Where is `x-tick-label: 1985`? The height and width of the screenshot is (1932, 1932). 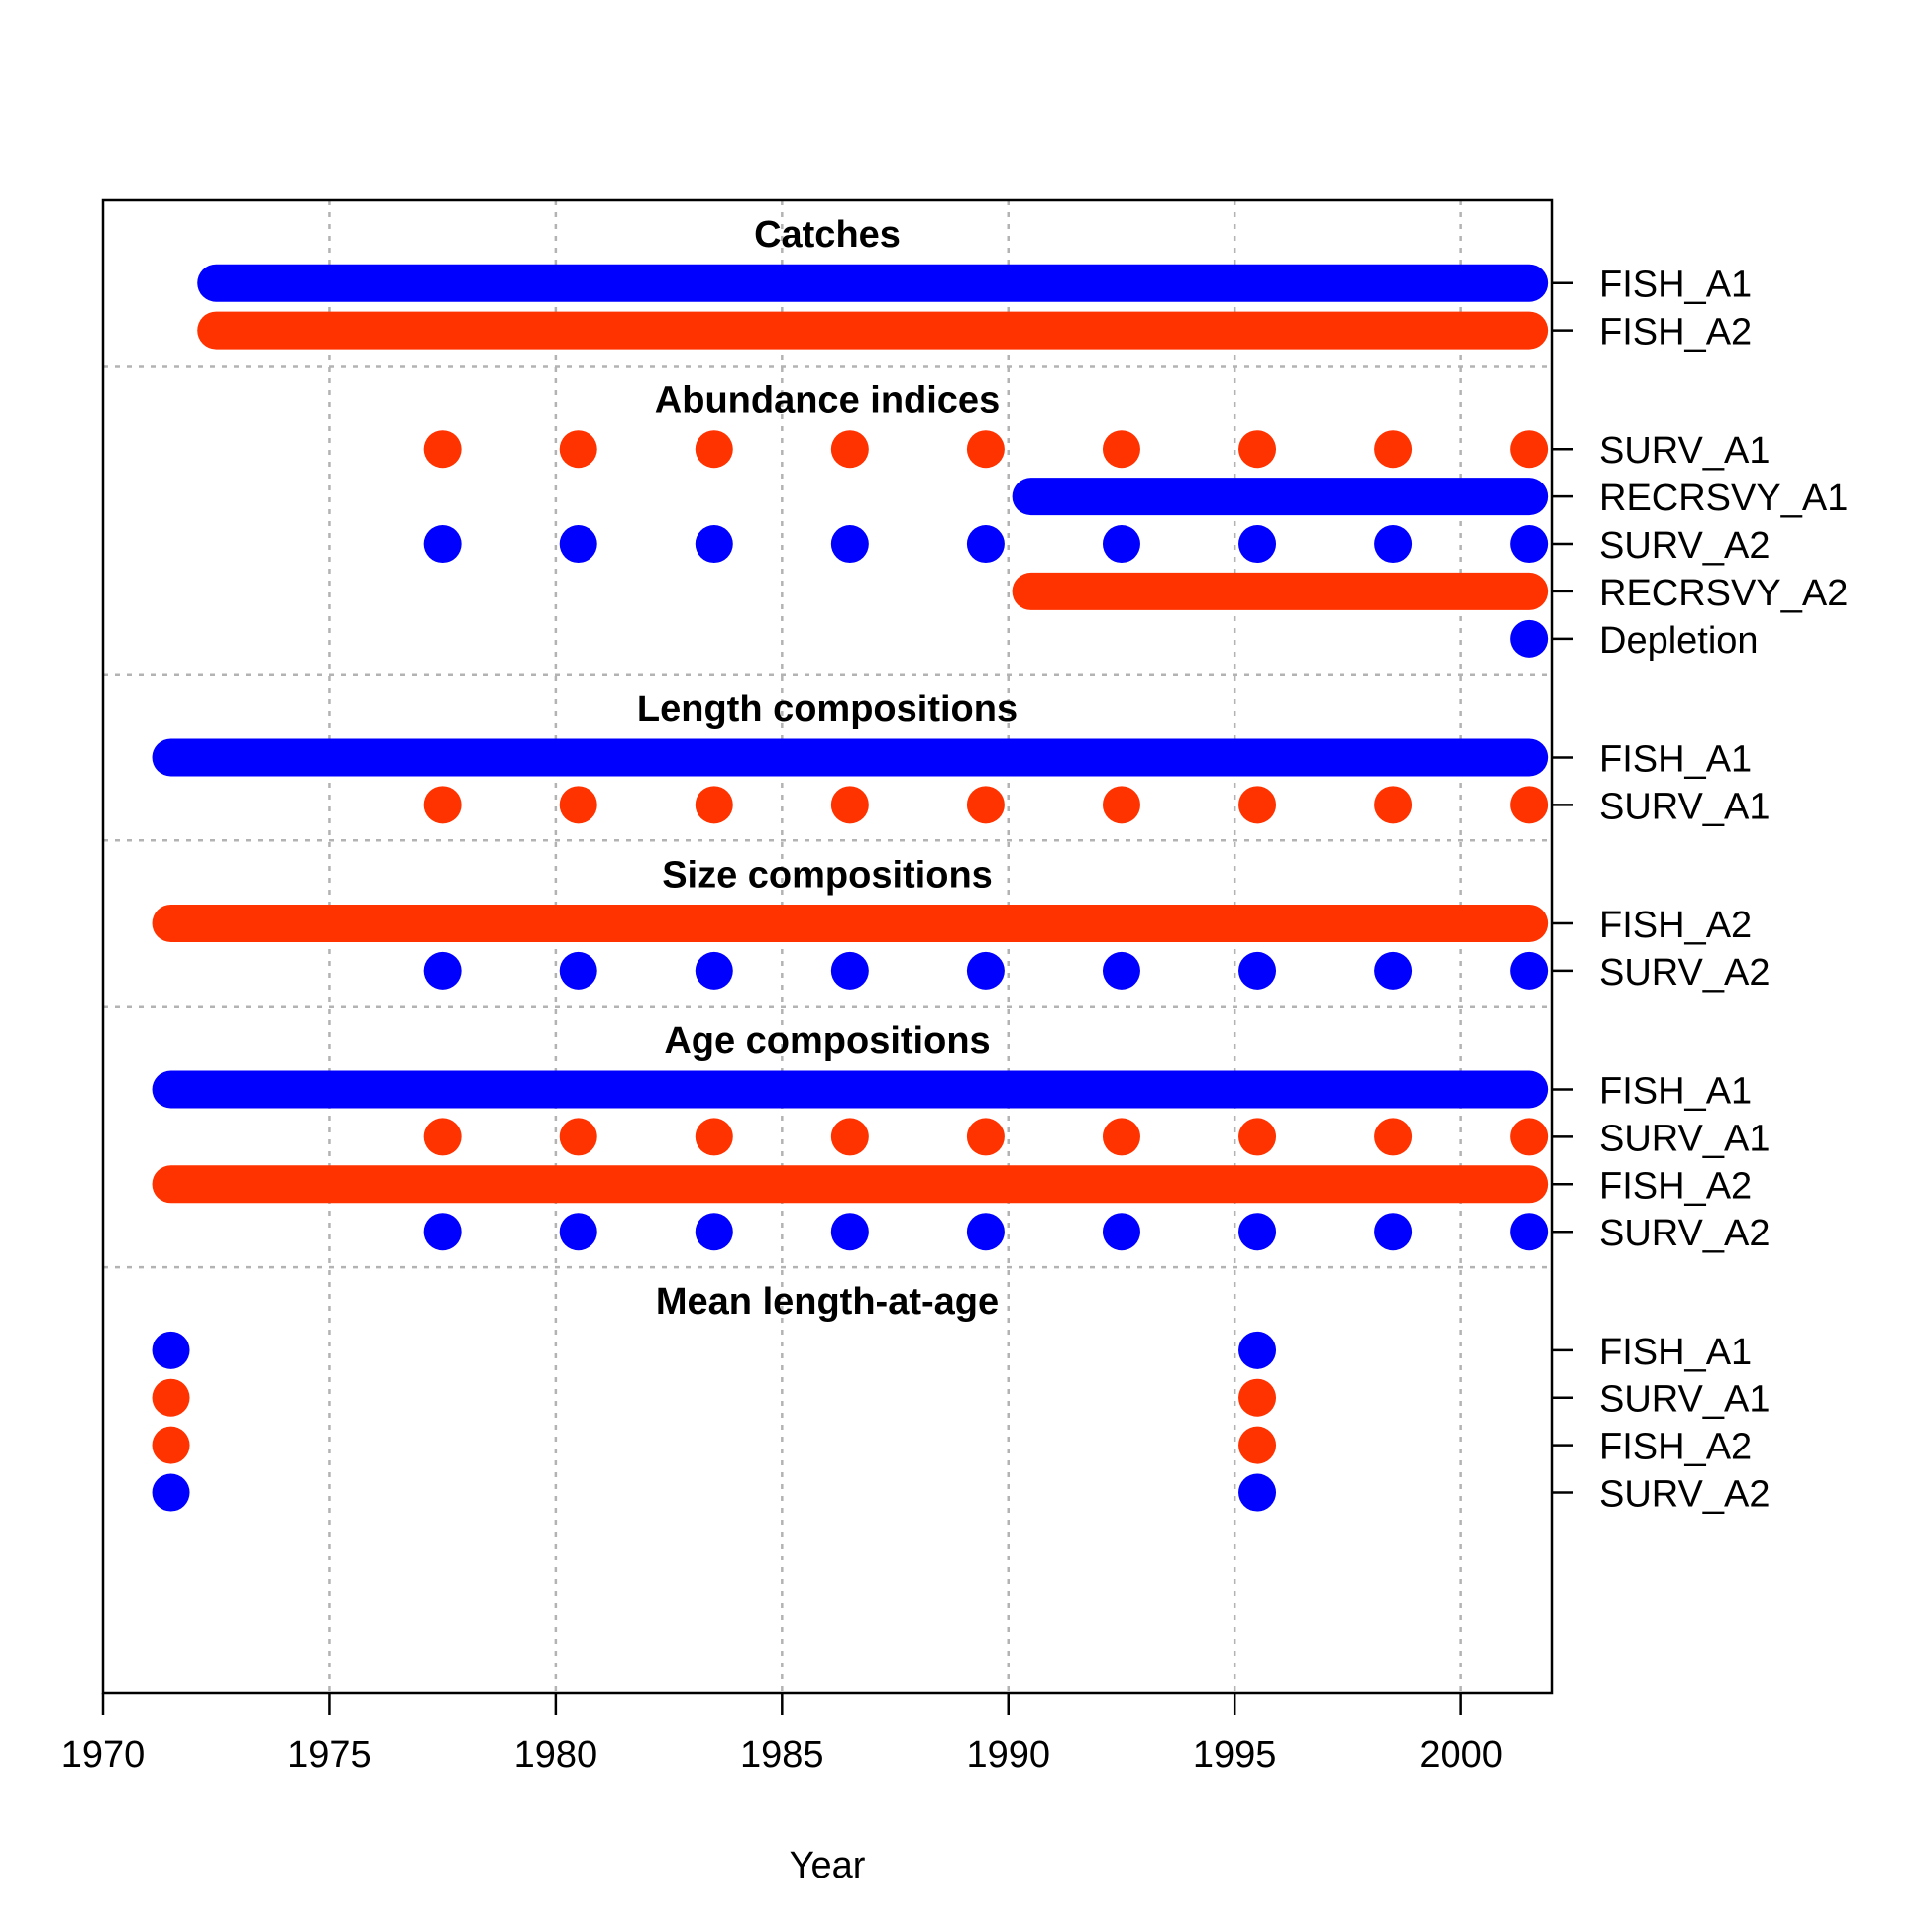 x-tick-label: 1985 is located at coordinates (782, 1754).